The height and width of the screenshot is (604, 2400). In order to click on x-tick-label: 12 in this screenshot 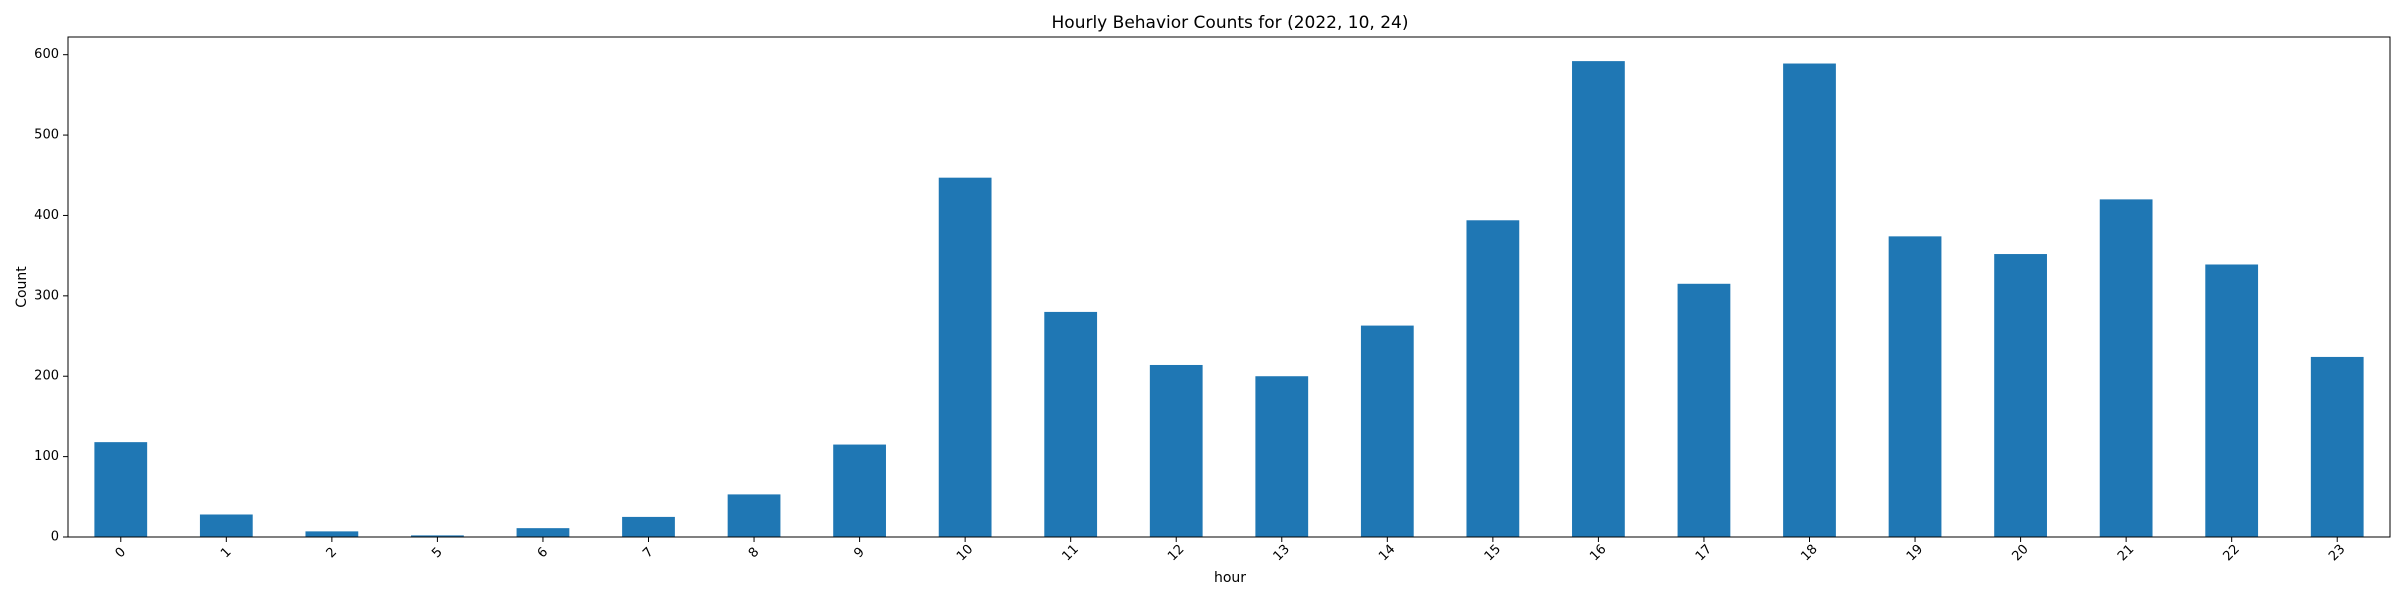, I will do `click(1176, 553)`.